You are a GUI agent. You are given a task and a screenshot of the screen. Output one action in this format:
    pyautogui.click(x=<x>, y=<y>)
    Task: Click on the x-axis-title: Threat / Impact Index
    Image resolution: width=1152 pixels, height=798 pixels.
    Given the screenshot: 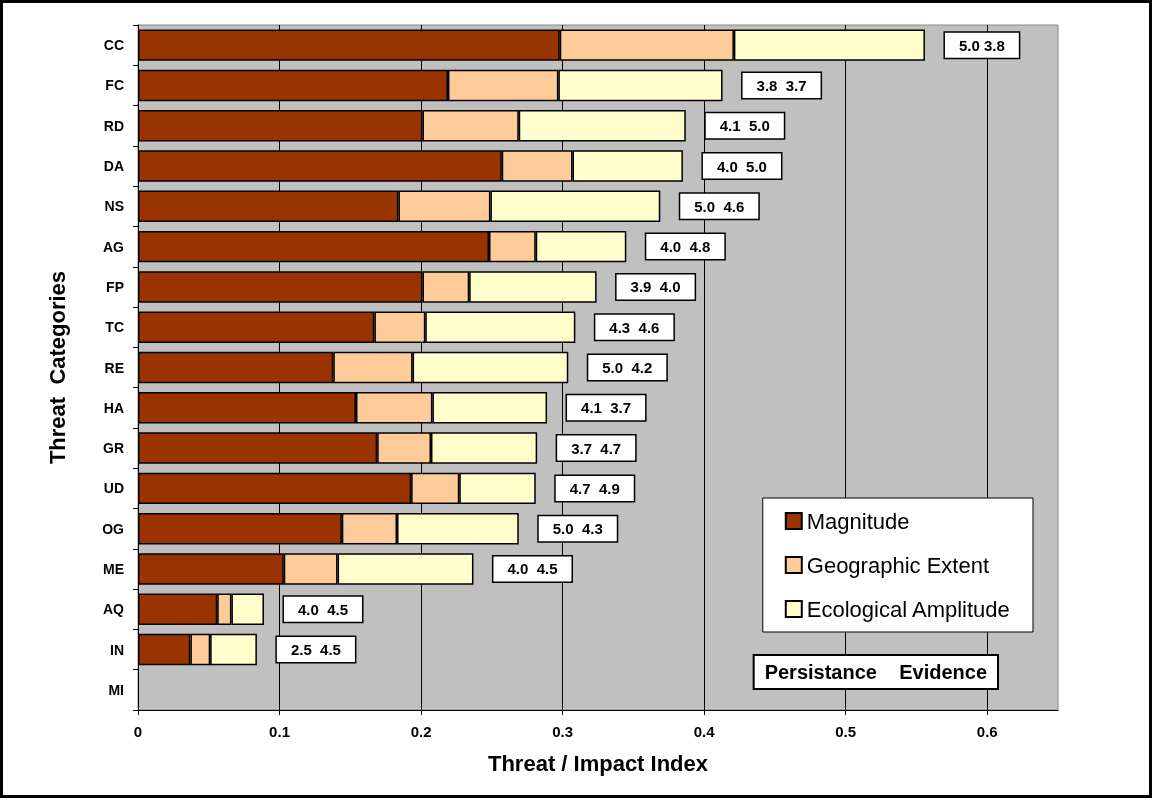 What is the action you would take?
    pyautogui.click(x=598, y=763)
    